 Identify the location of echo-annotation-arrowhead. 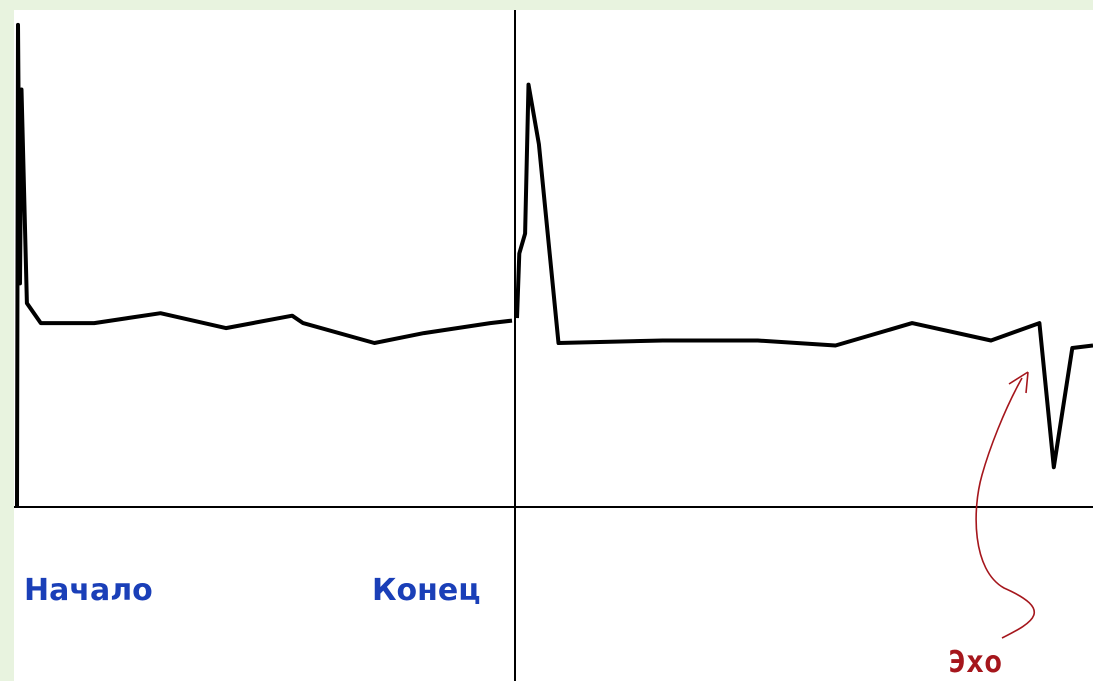
(1018, 382).